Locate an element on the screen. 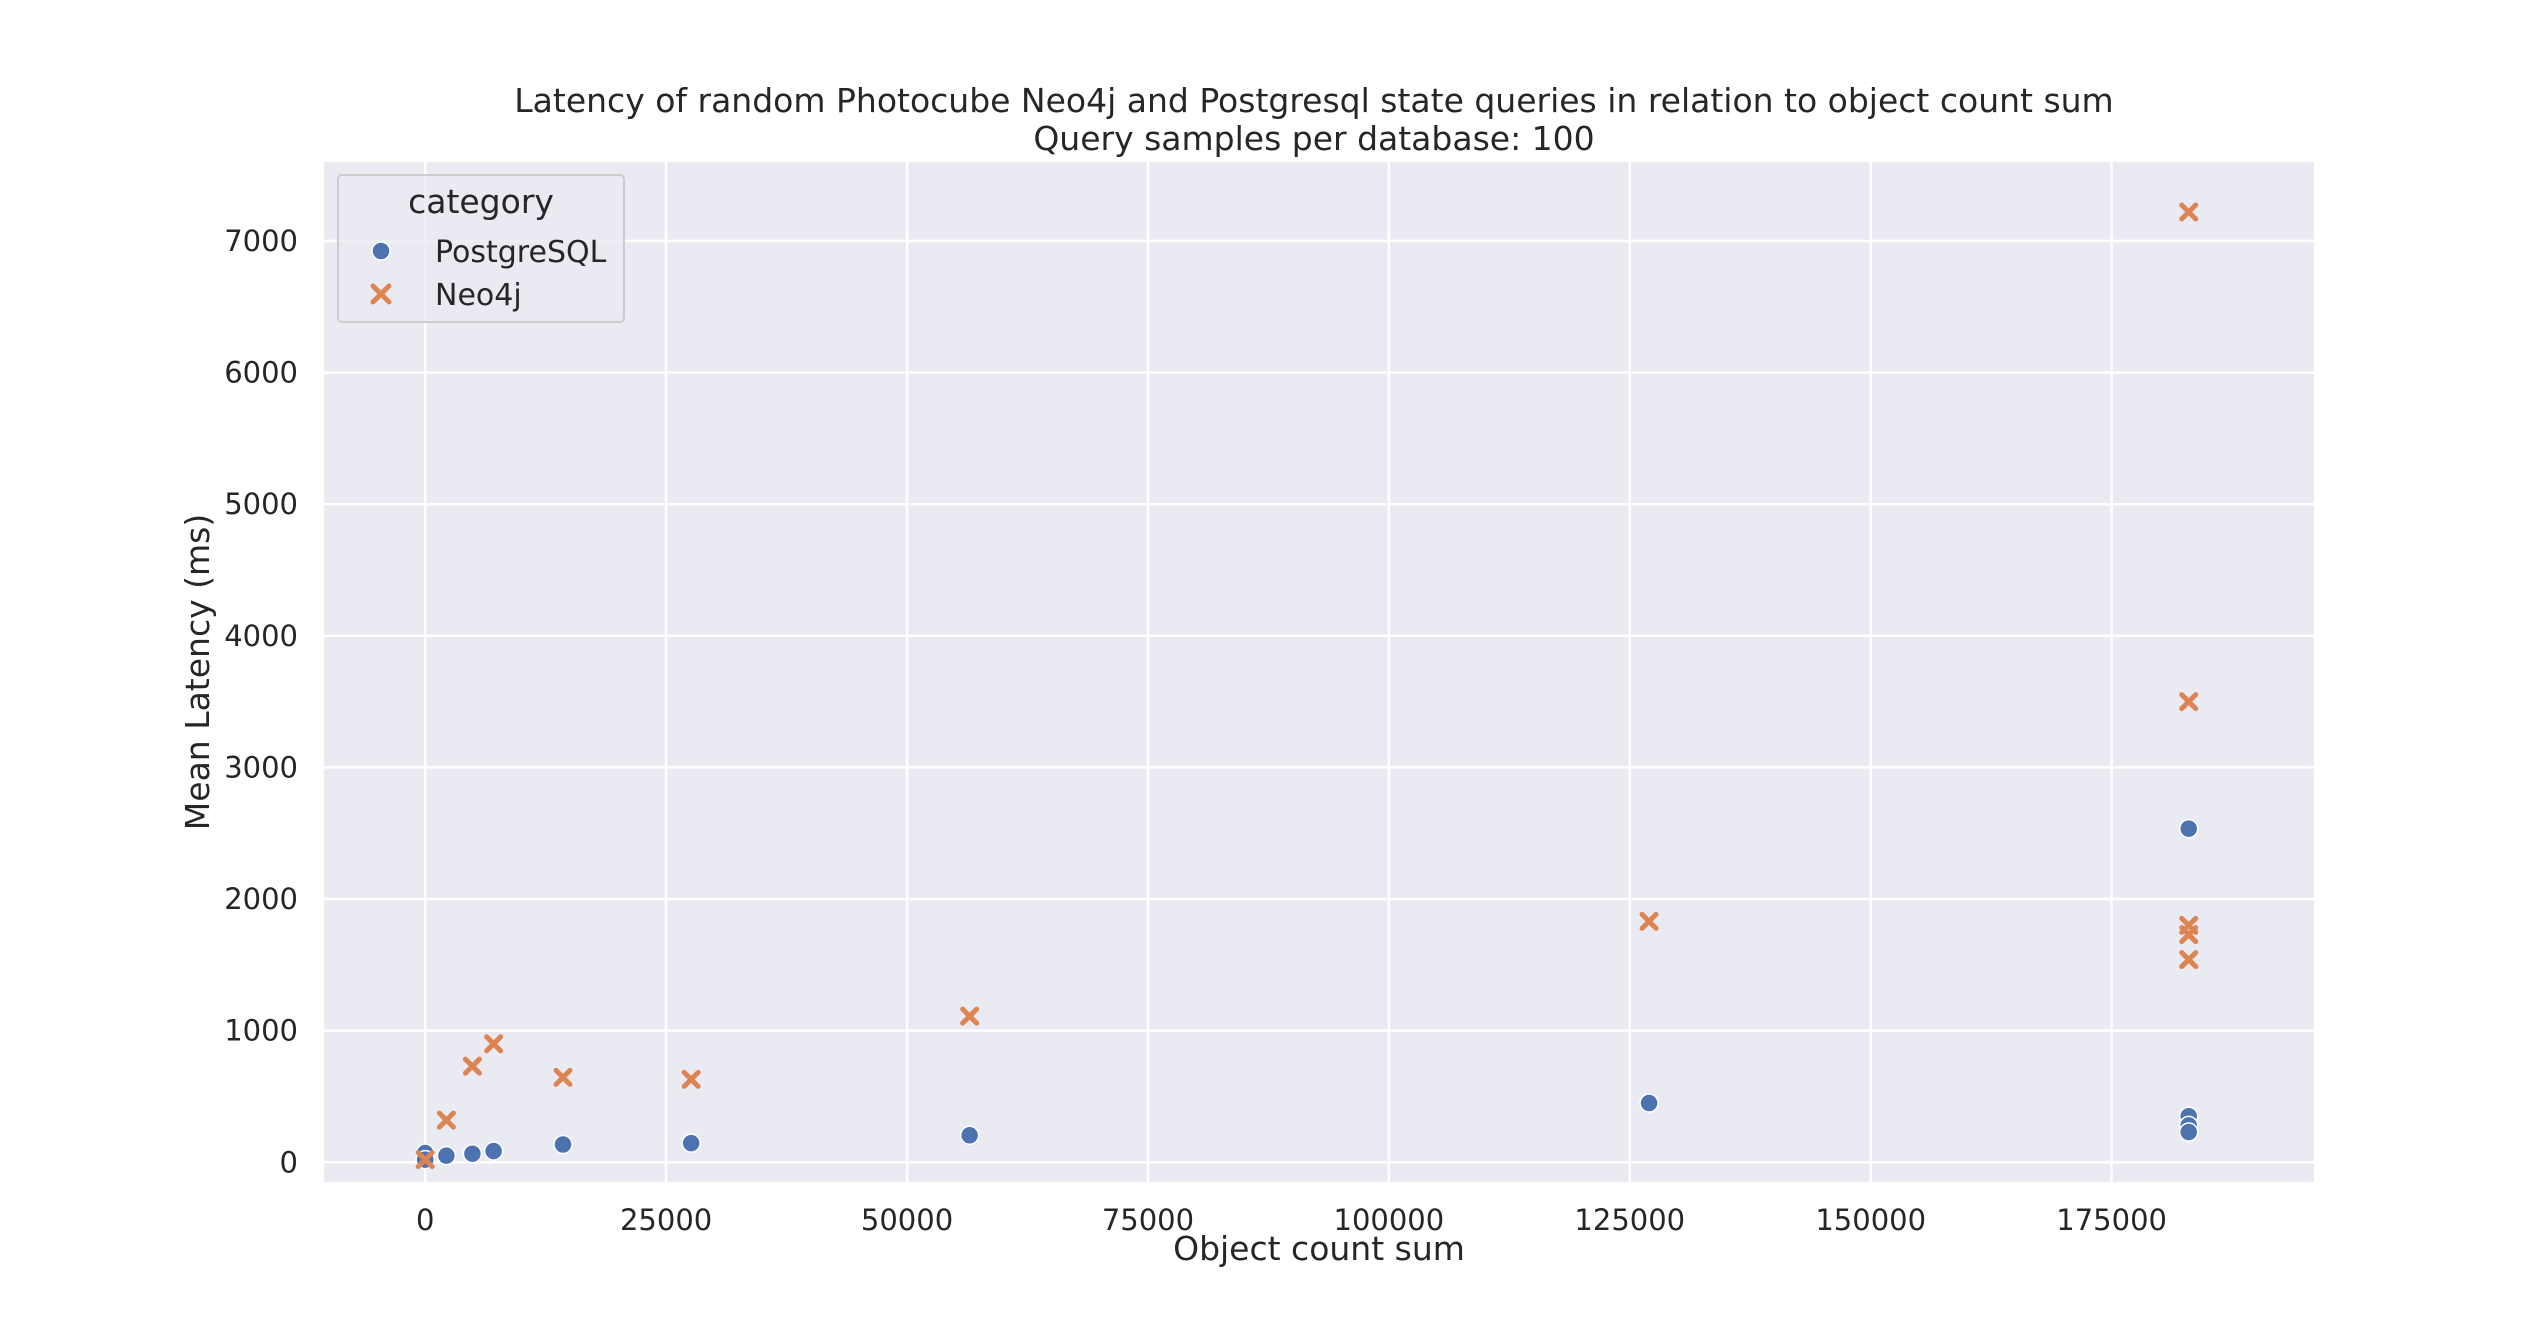 The width and height of the screenshot is (2548, 1321). y-tick-label: 4000 is located at coordinates (261, 636).